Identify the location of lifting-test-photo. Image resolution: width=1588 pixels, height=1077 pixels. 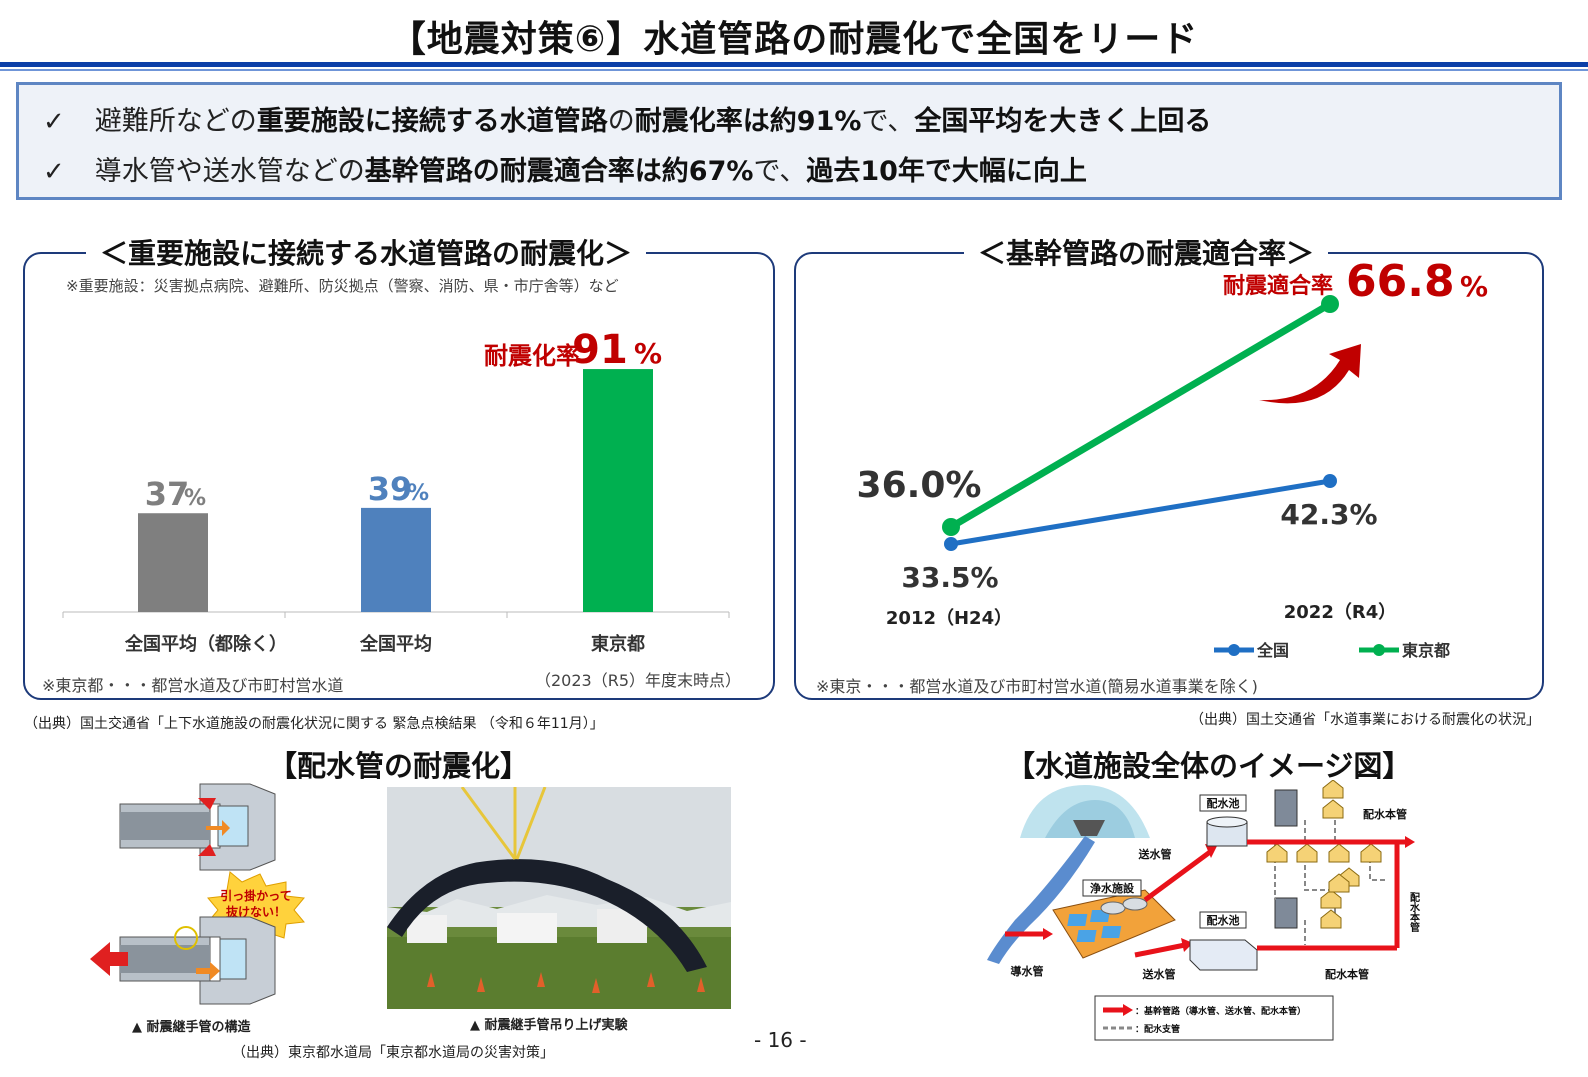
(559, 898).